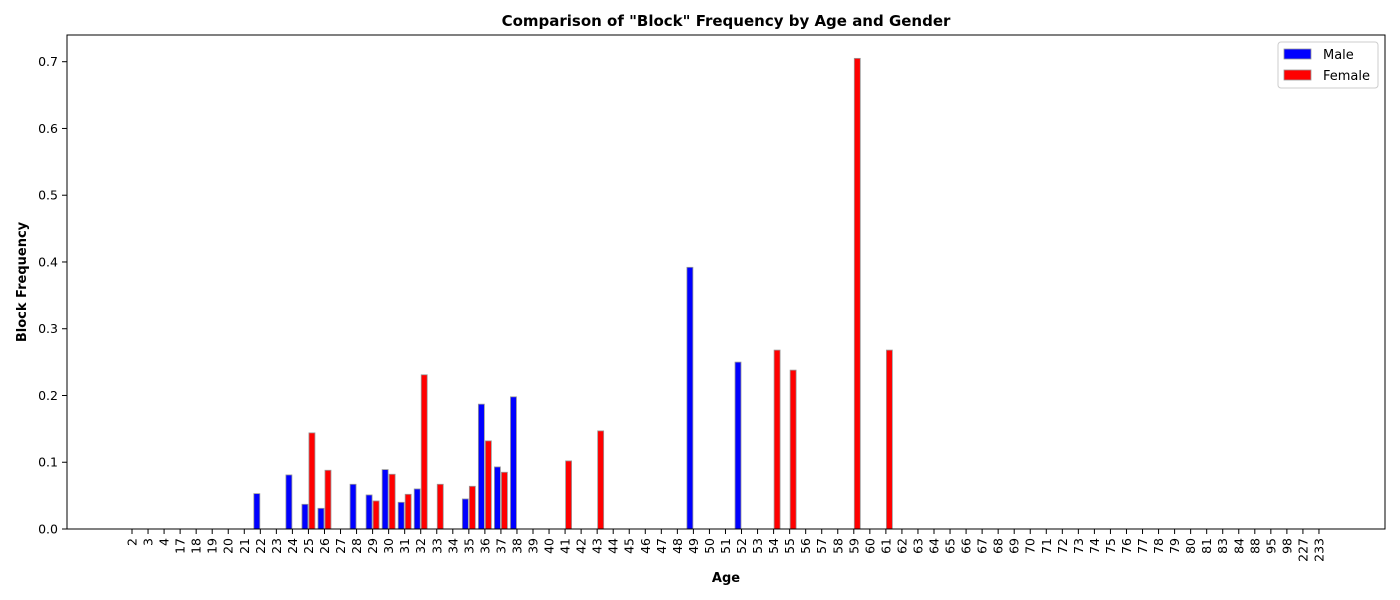 The image size is (1400, 600). Describe the element at coordinates (1302, 550) in the screenshot. I see `x-tick-label: 227` at that location.